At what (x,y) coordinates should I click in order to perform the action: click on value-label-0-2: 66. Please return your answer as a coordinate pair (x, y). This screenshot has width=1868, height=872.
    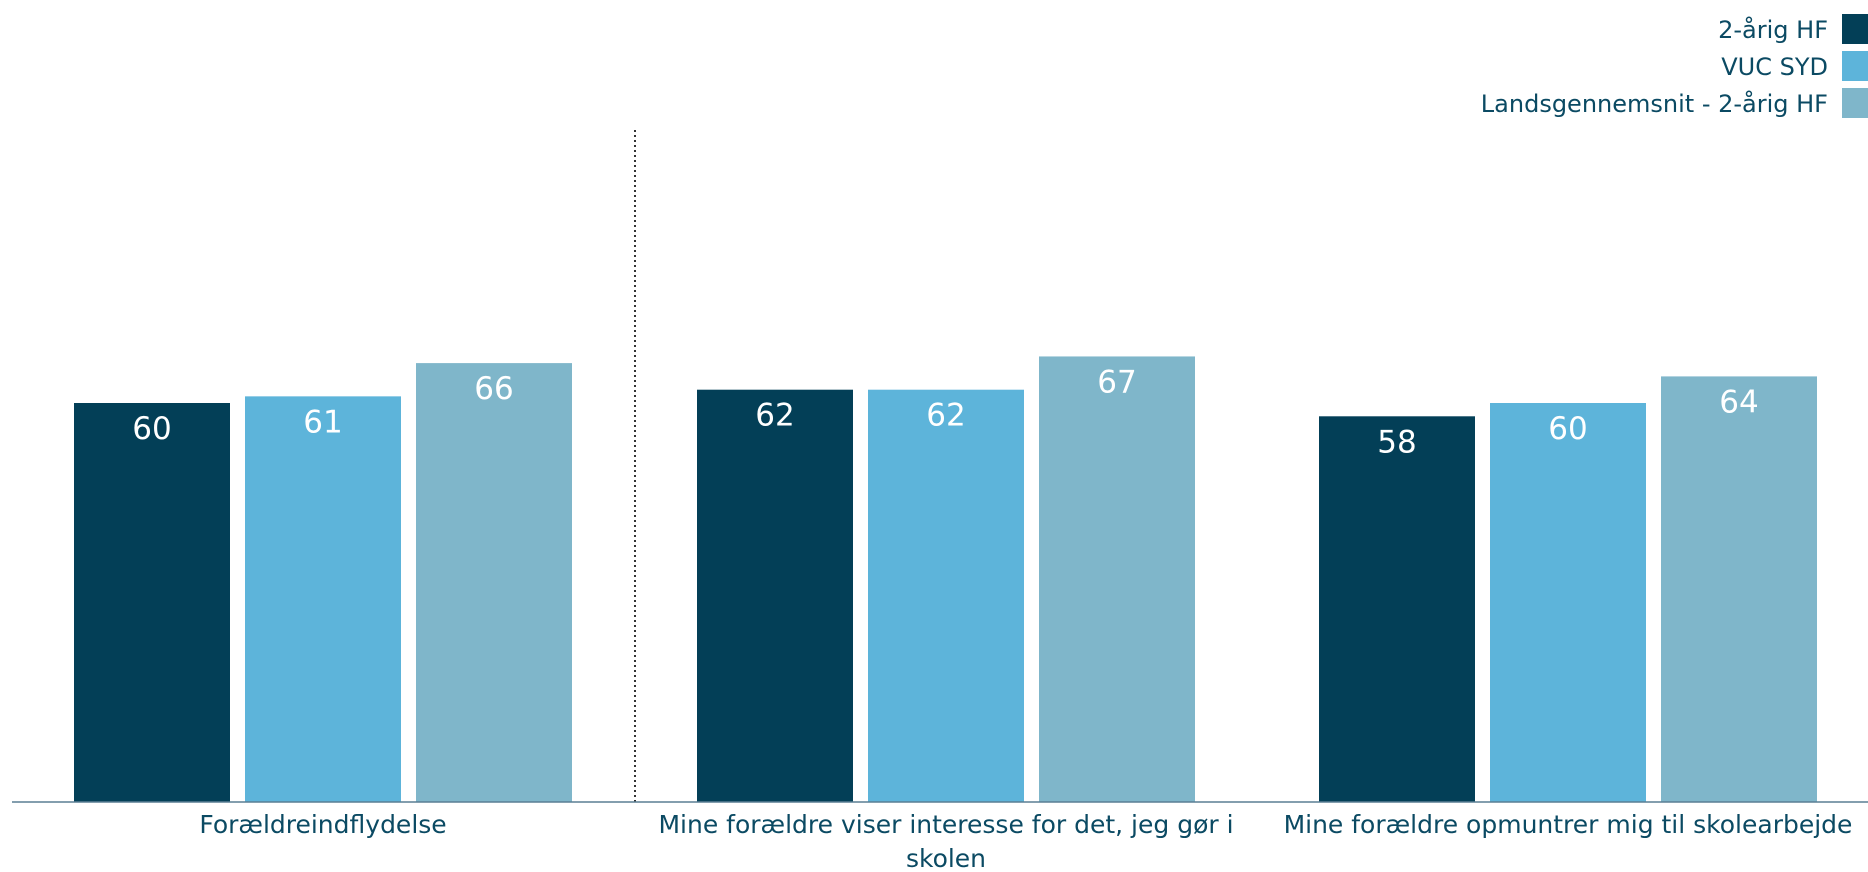
    Looking at the image, I should click on (493, 389).